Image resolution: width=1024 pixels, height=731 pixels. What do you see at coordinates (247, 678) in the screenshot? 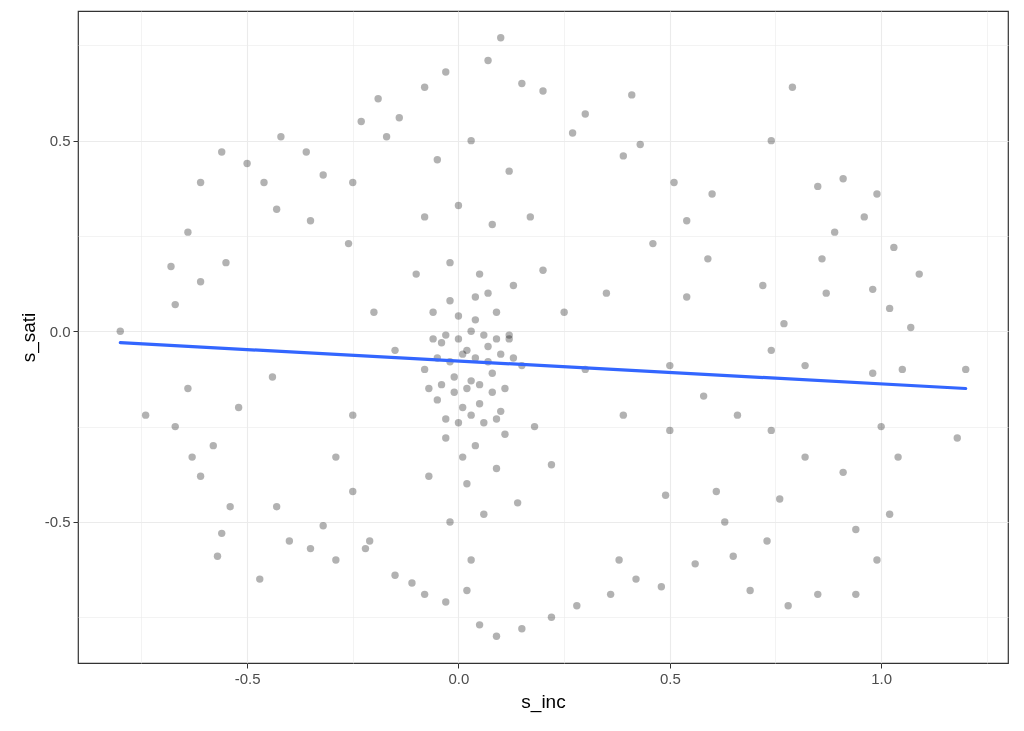
I see `x-tick-label: -0.5` at bounding box center [247, 678].